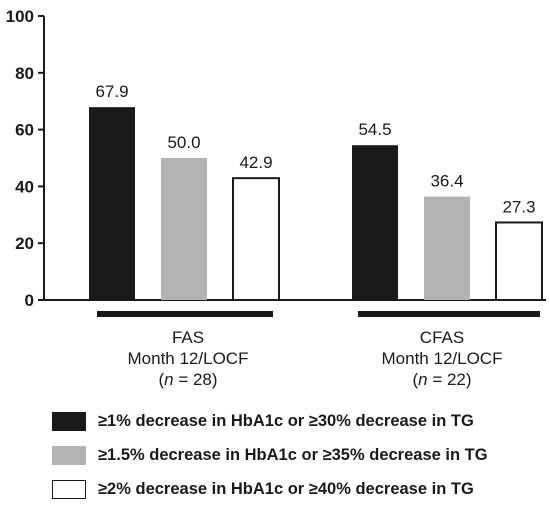 This screenshot has width=550, height=508. I want to click on group-underline-fas, so click(185, 314).